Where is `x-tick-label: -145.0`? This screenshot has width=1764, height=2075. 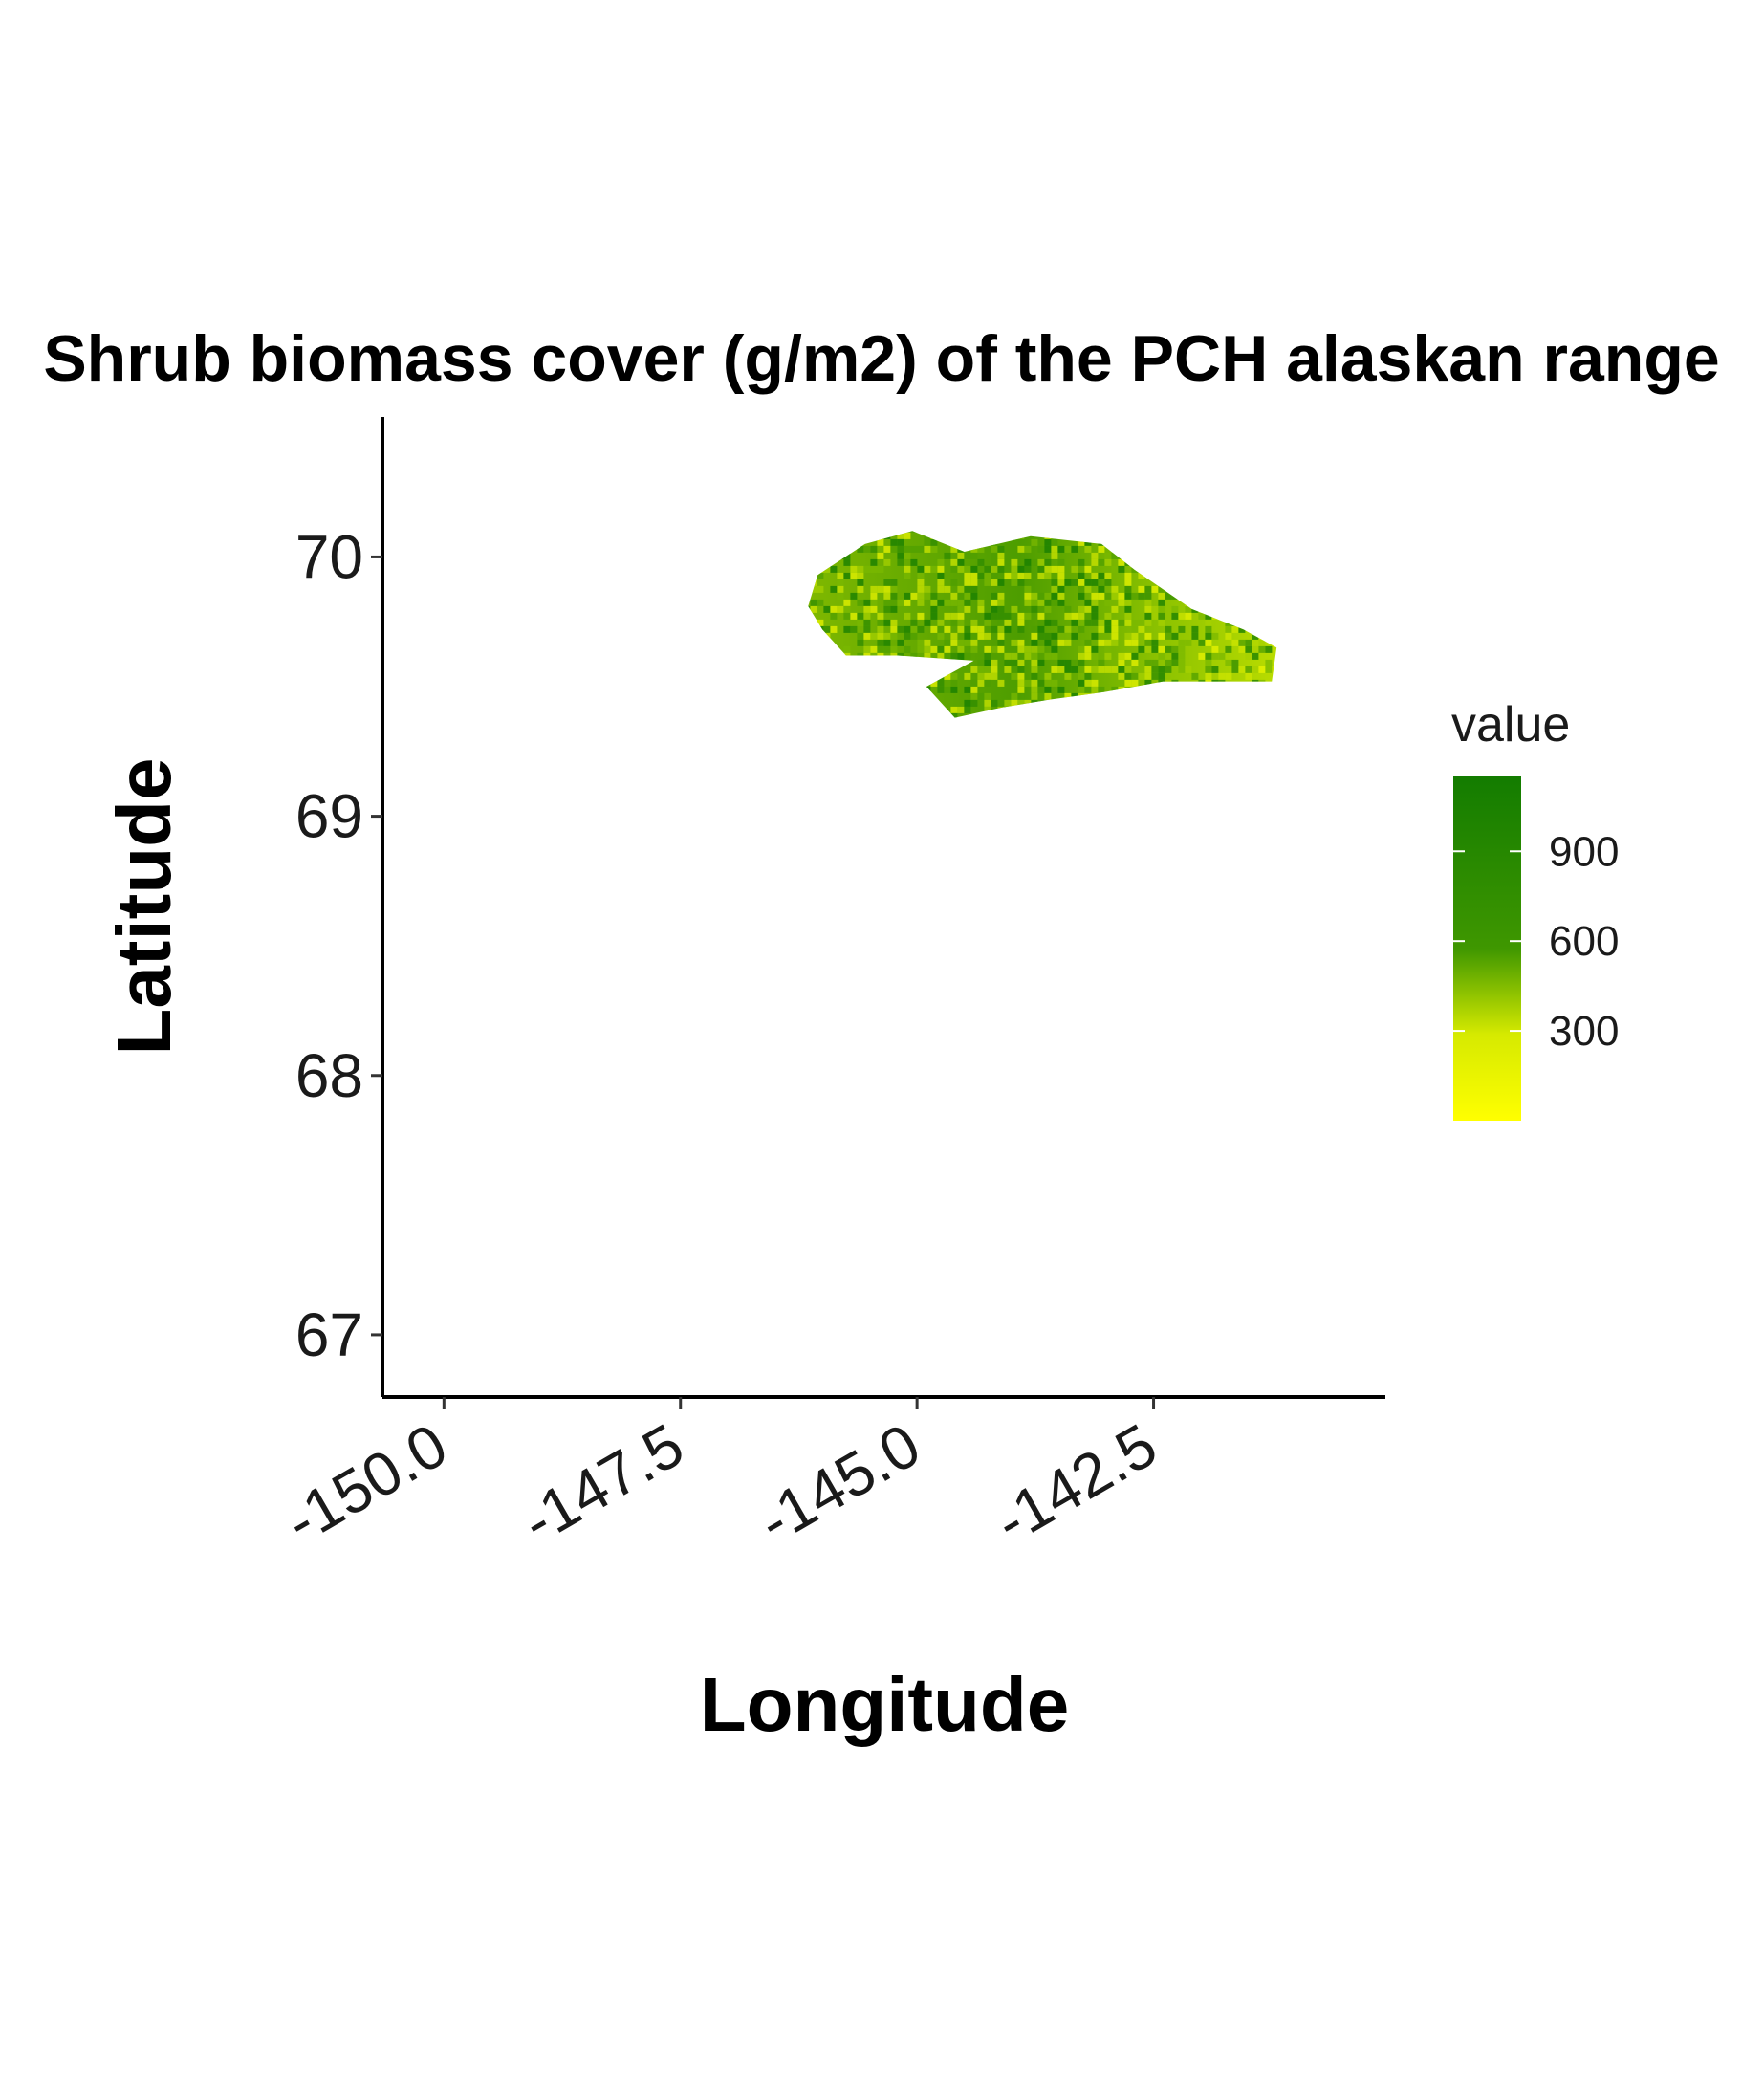 x-tick-label: -145.0 is located at coordinates (839, 1483).